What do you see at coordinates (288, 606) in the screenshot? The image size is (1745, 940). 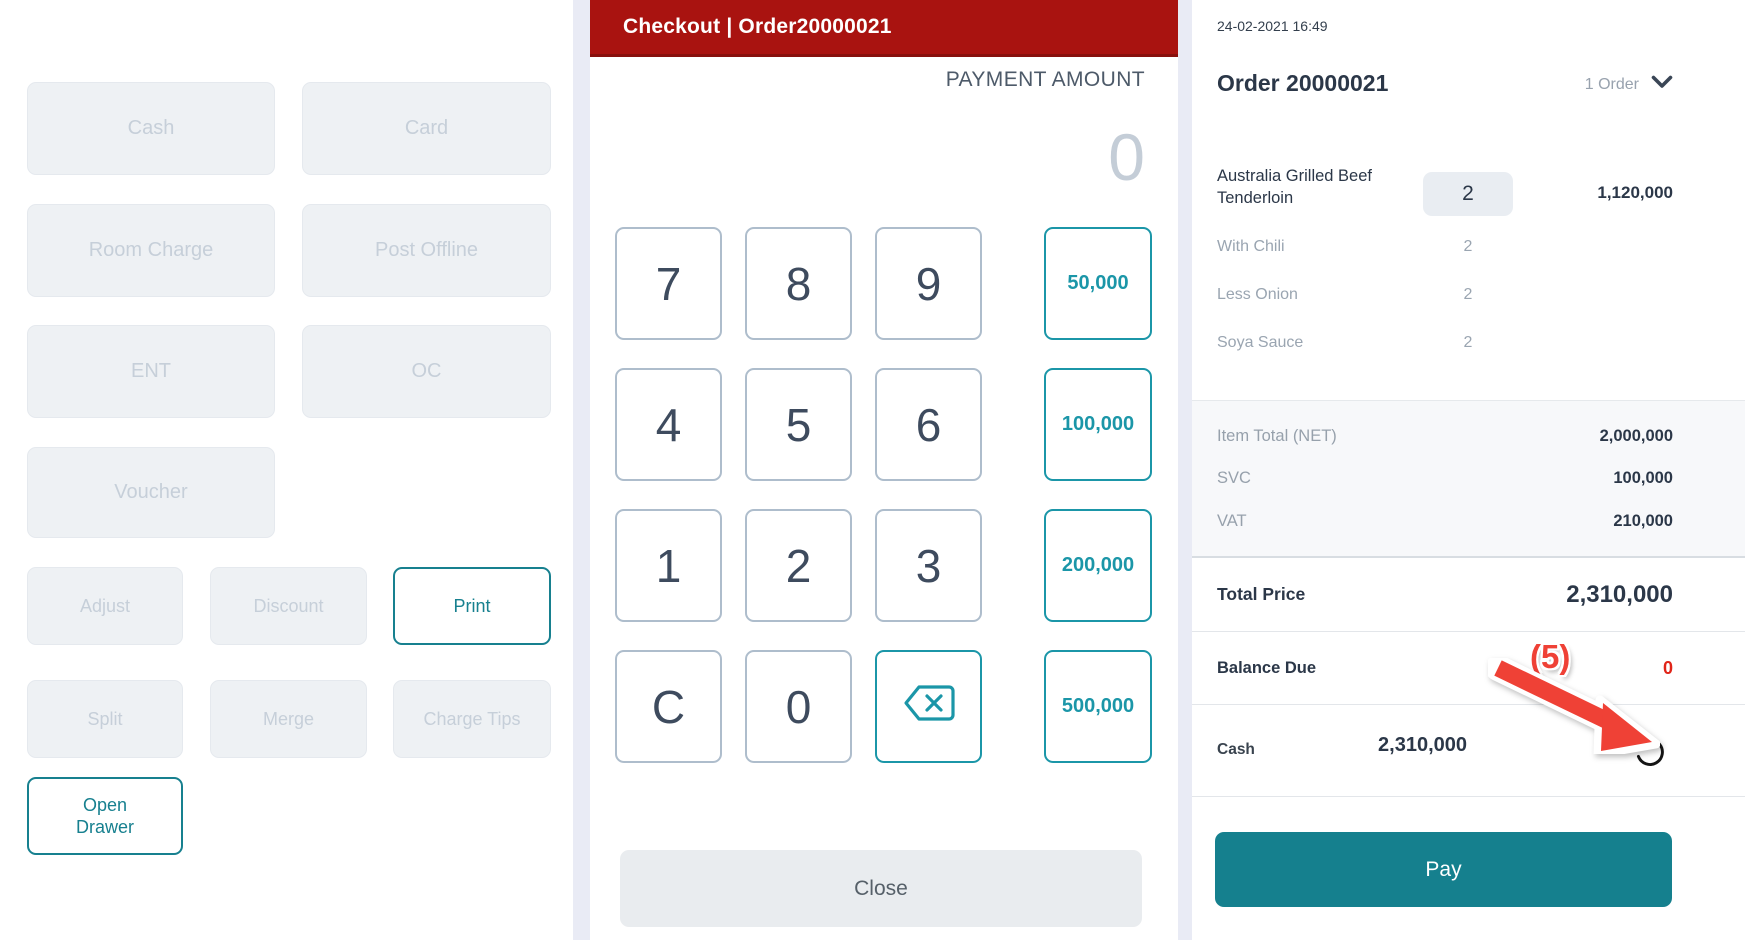 I see `discount-button: Discount` at bounding box center [288, 606].